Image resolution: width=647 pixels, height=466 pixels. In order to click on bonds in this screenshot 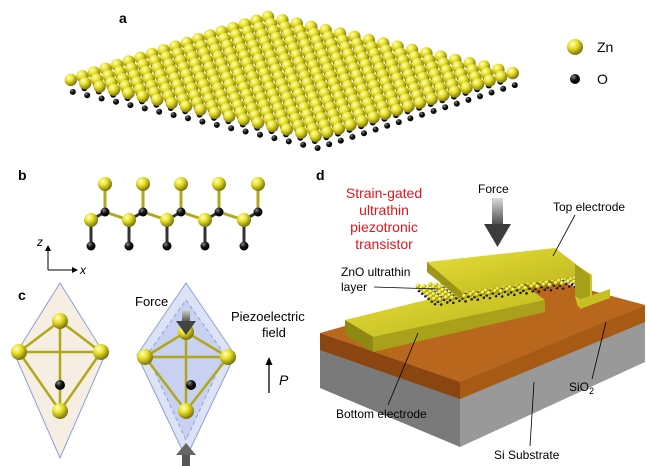, I will do `click(174, 215)`.